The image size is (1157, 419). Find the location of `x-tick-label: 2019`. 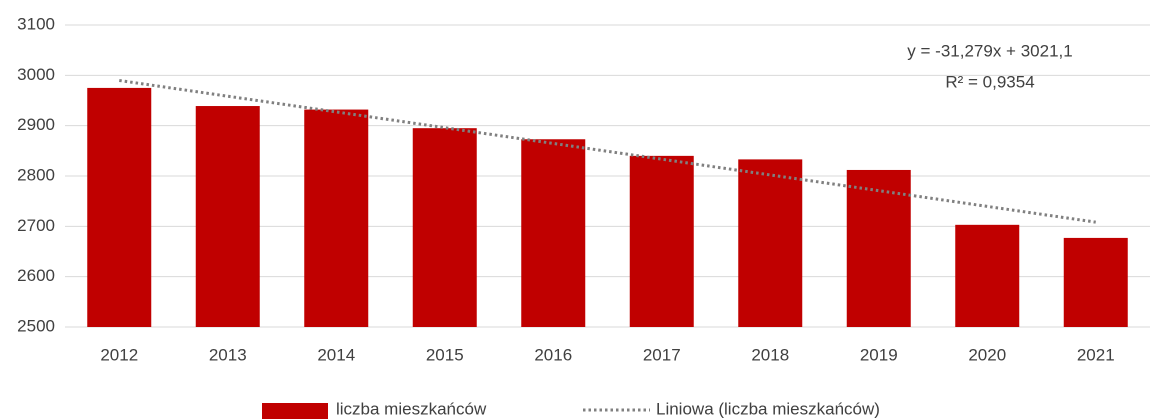

x-tick-label: 2019 is located at coordinates (879, 354).